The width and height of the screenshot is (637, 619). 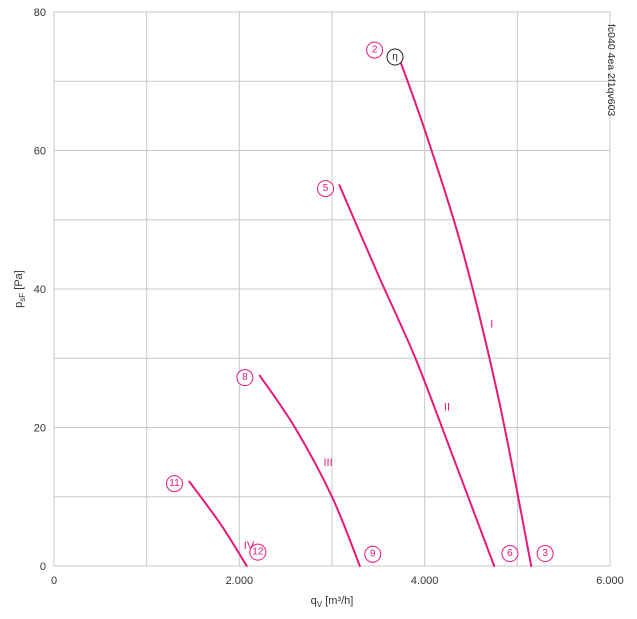 I want to click on operating-point-marker: 12, so click(x=258, y=552).